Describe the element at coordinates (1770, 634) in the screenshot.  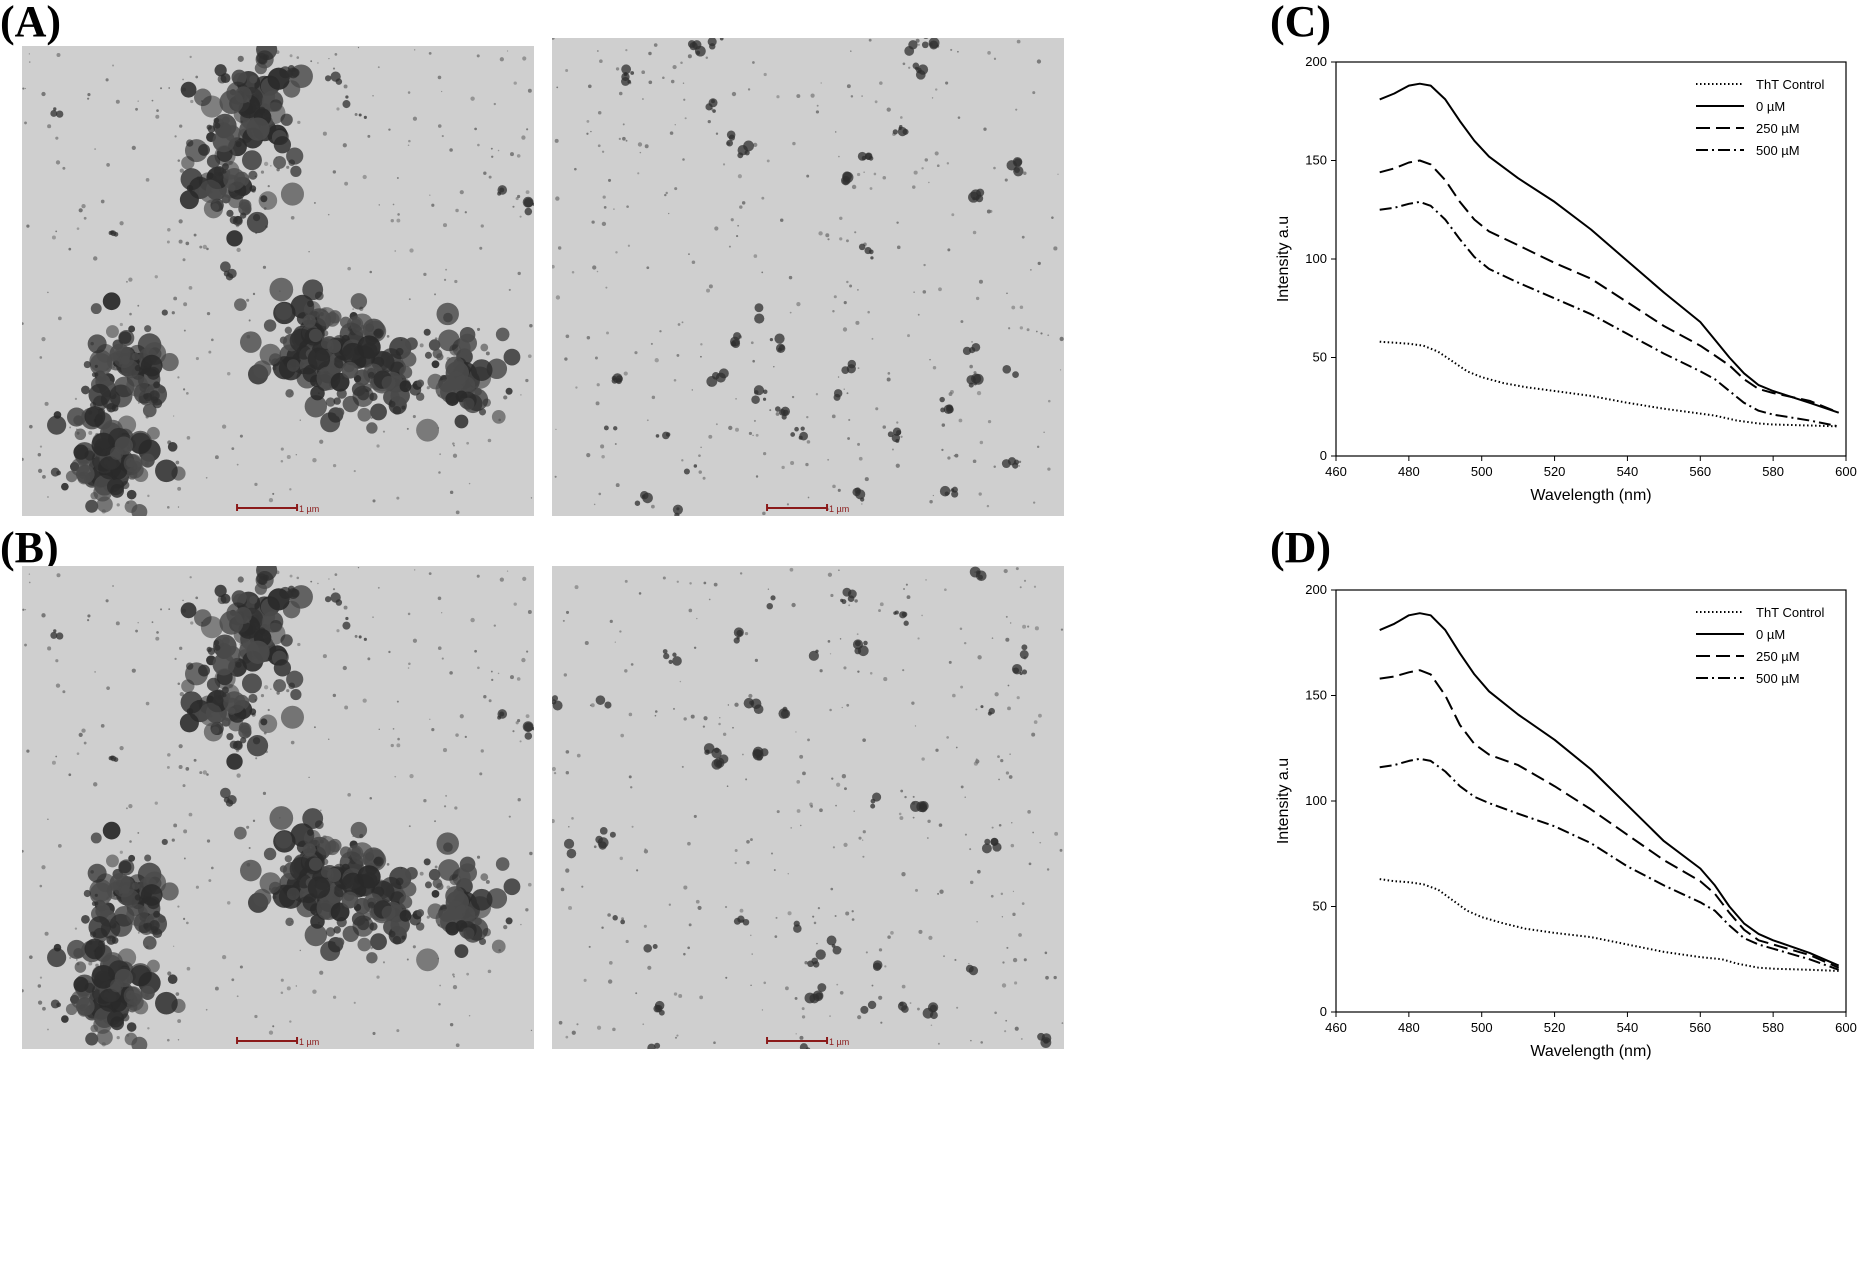
I see `legend-label: 0 µM` at that location.